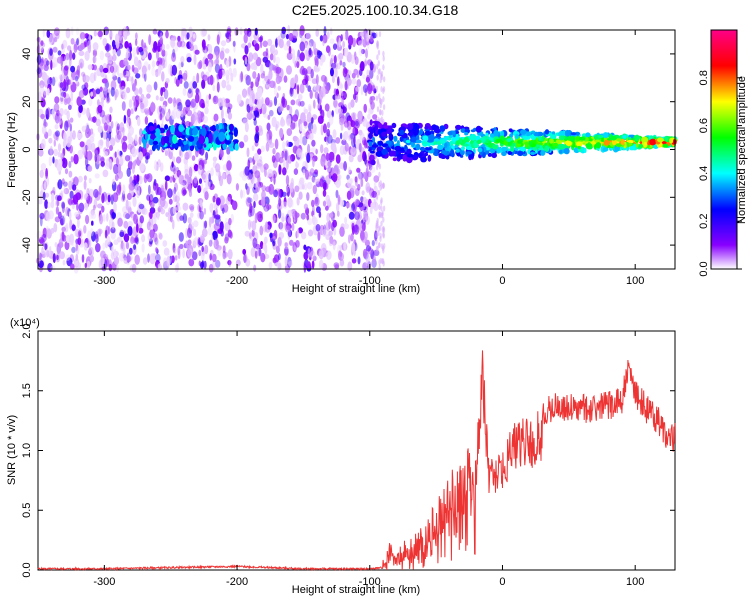 The width and height of the screenshot is (750, 600). What do you see at coordinates (27, 197) in the screenshot?
I see `y-tick-label: -20` at bounding box center [27, 197].